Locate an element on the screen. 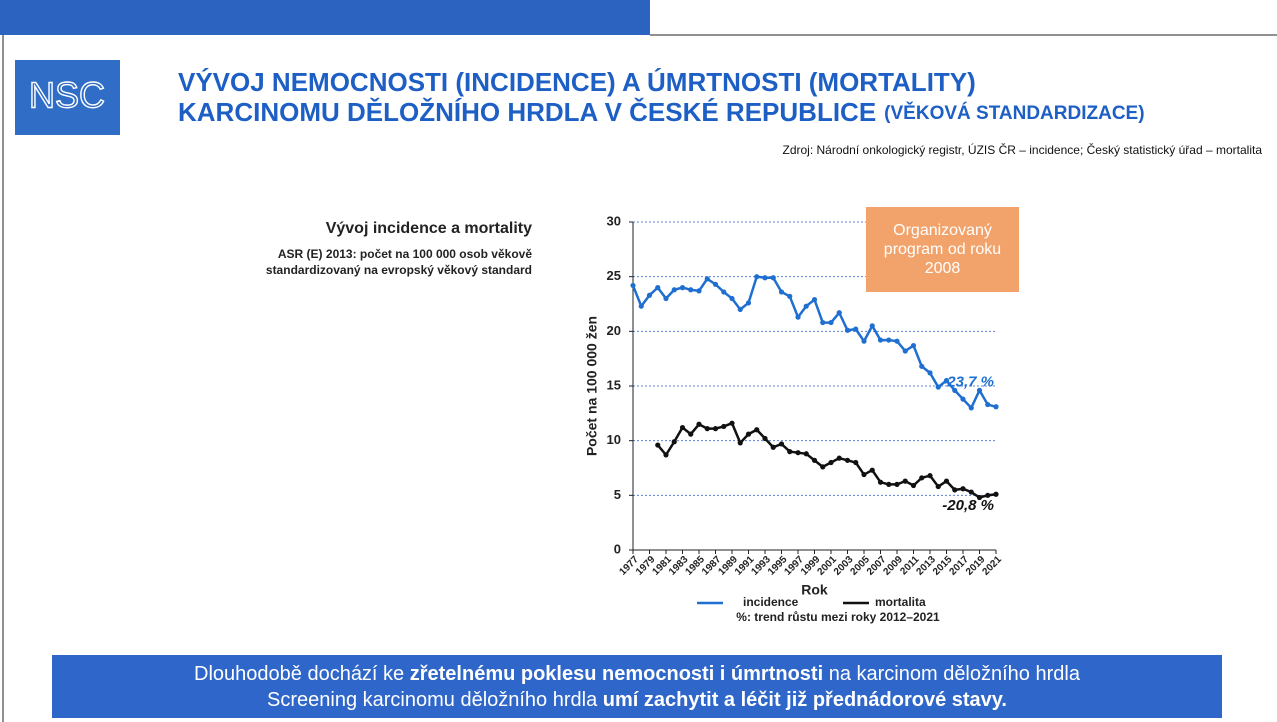 Image resolution: width=1277 pixels, height=722 pixels. annotation: -20,8 % is located at coordinates (968, 505).